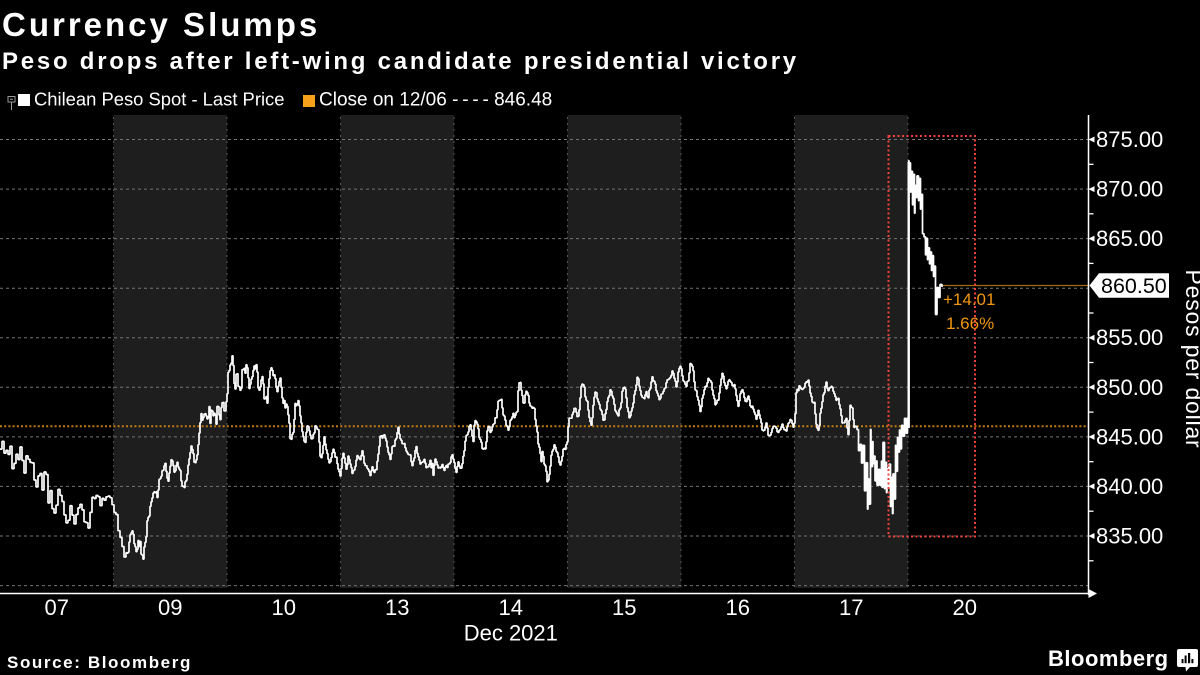 The width and height of the screenshot is (1200, 675). I want to click on svg-text: 860.50, so click(1134, 286).